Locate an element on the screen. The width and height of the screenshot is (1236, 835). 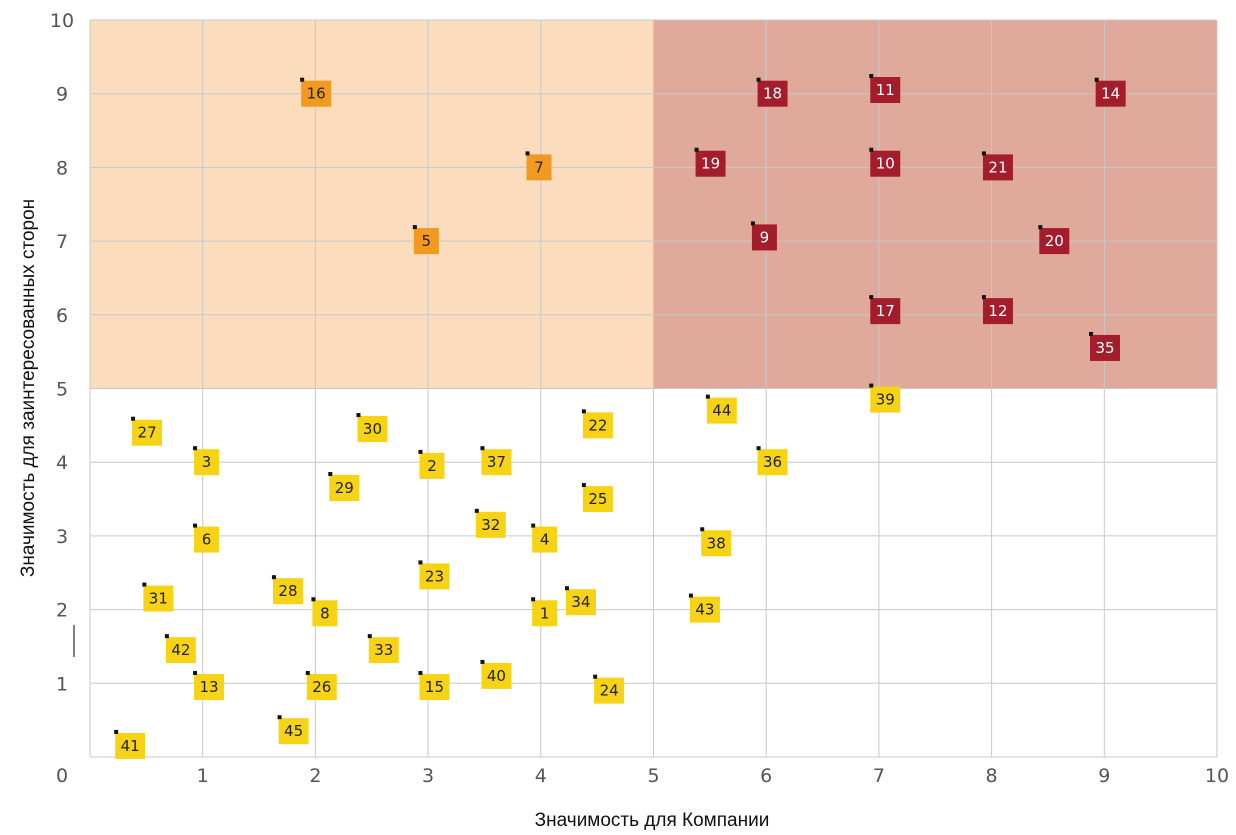
y-tick-label: 3 is located at coordinates (62, 537).